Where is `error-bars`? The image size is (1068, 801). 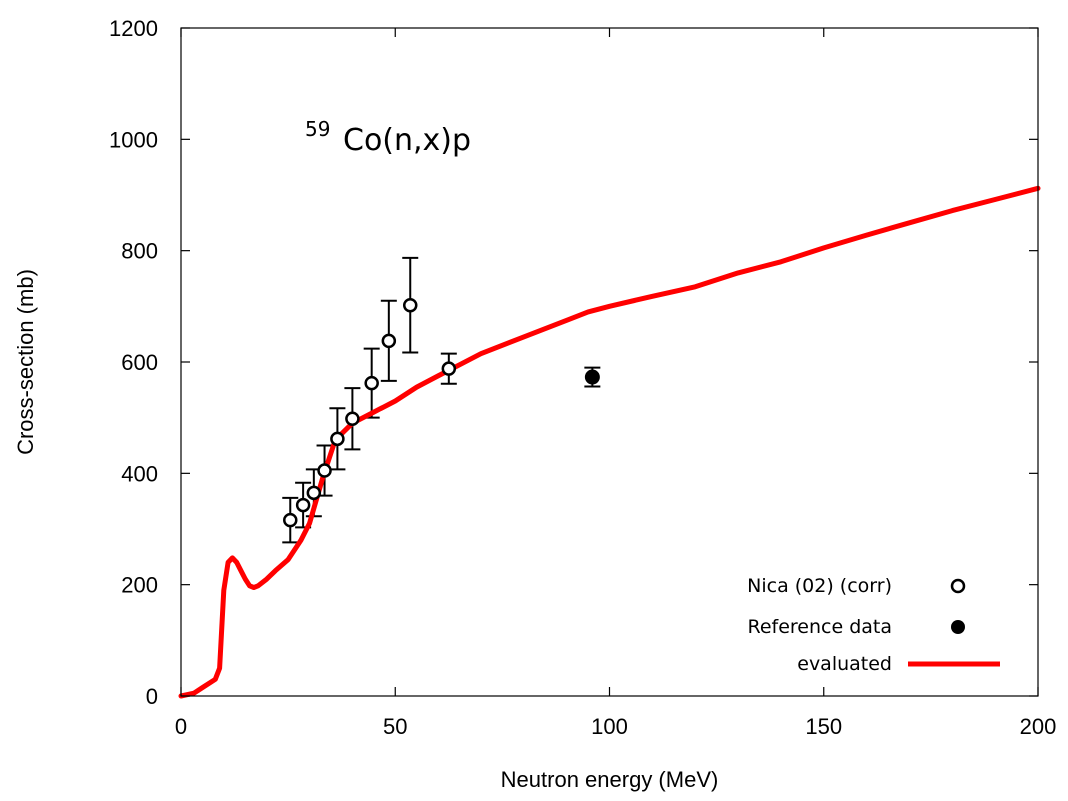 error-bars is located at coordinates (441, 400).